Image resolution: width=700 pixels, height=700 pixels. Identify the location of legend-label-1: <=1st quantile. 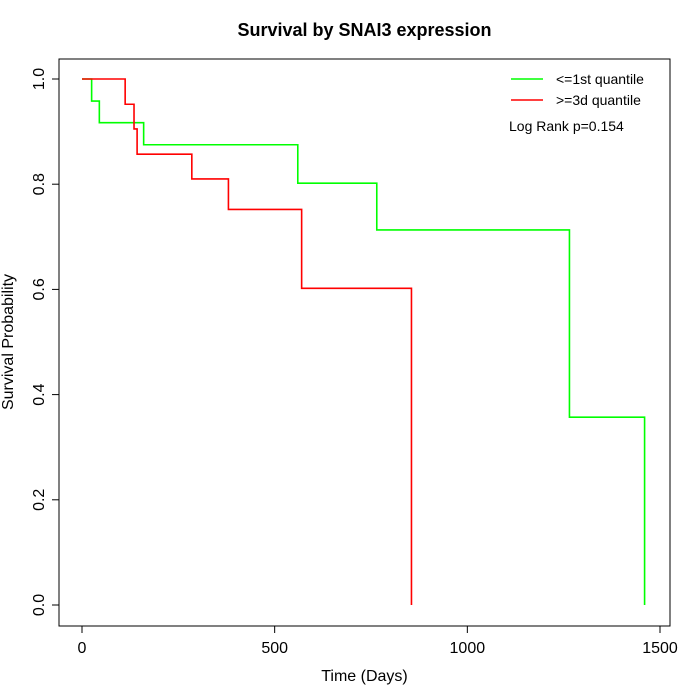
(600, 79).